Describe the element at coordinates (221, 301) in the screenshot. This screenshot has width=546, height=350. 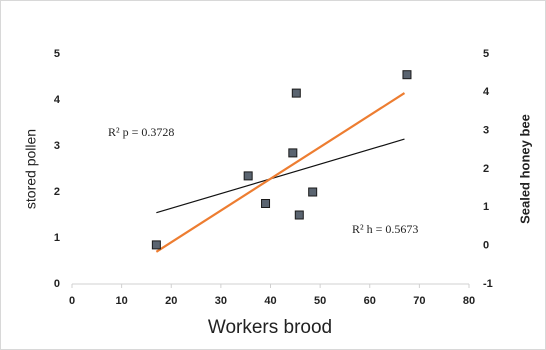
I see `x-tick-label: 30` at that location.